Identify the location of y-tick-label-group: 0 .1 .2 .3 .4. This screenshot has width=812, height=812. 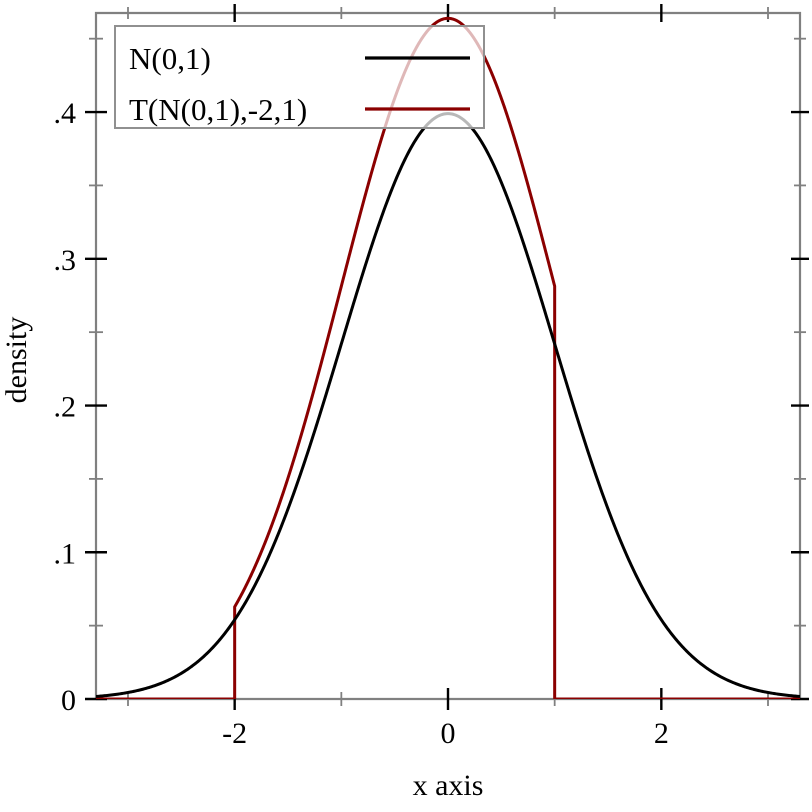
(65, 407).